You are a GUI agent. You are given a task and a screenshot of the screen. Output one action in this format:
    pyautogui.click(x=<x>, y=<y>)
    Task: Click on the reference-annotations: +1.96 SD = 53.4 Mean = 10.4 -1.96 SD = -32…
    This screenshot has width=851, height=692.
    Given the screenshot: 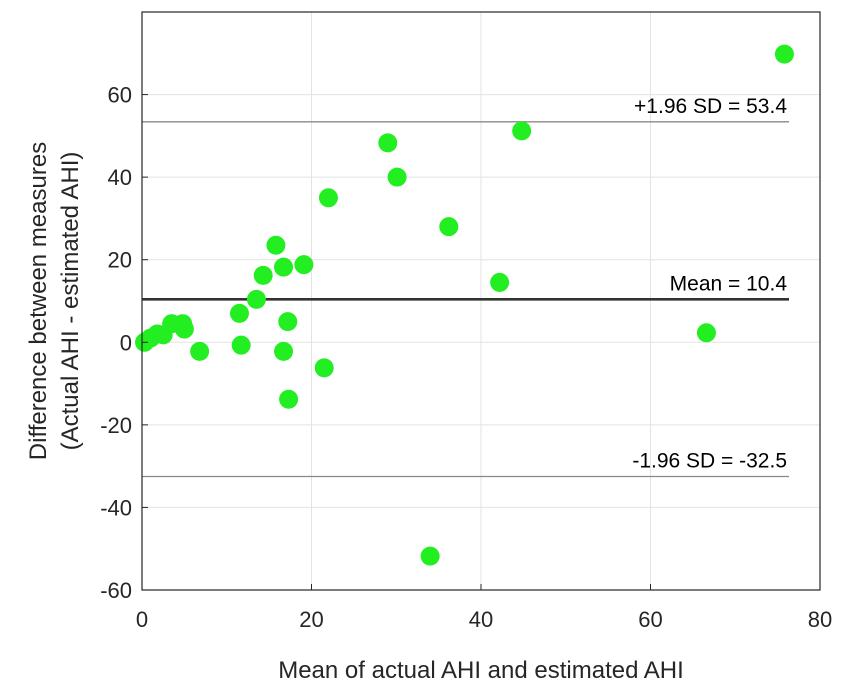 What is the action you would take?
    pyautogui.click(x=709, y=284)
    